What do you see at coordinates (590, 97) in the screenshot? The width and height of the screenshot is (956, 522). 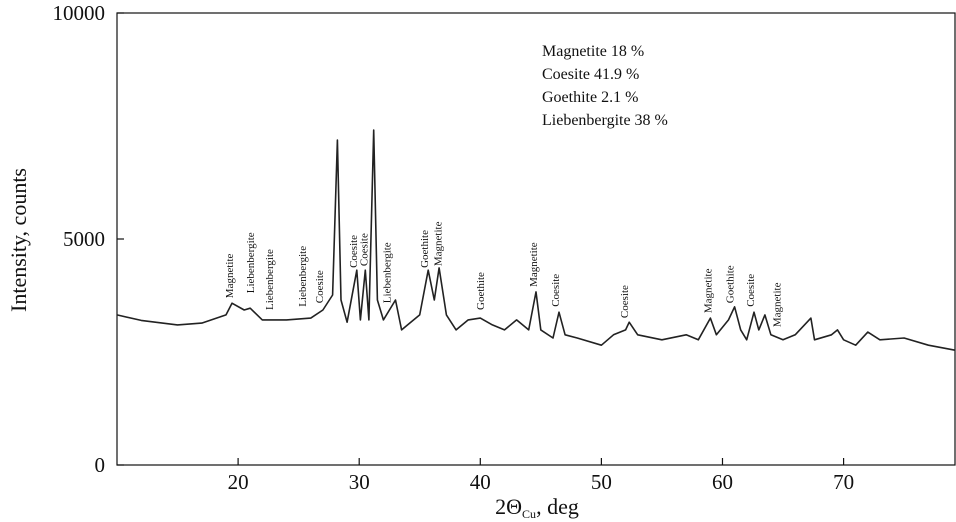 I see `composition-entry: Goethite 2.1 %` at bounding box center [590, 97].